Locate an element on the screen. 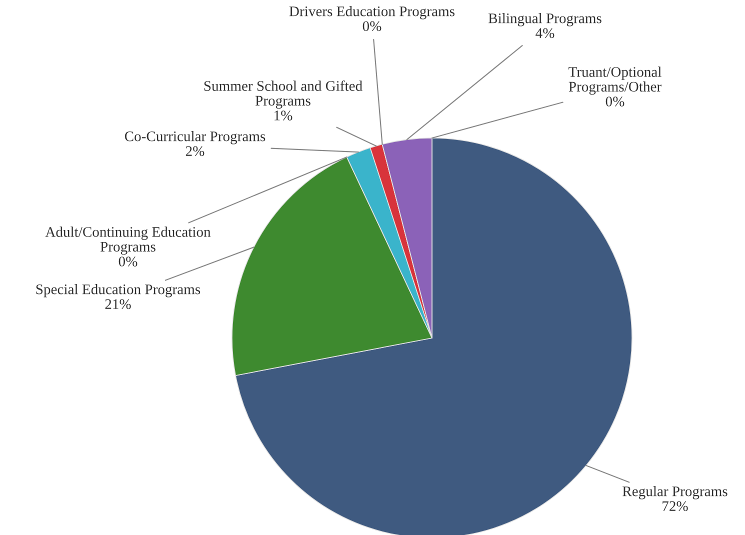  slice-label: Summer School and Gifted Programs is located at coordinates (283, 94).